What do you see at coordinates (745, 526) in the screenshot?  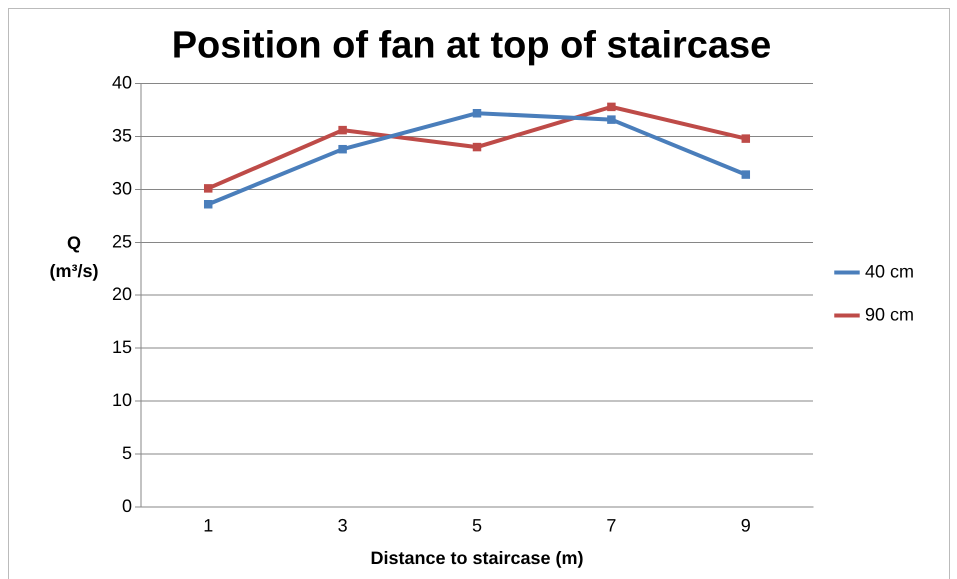 I see `x-tick-label: 9` at bounding box center [745, 526].